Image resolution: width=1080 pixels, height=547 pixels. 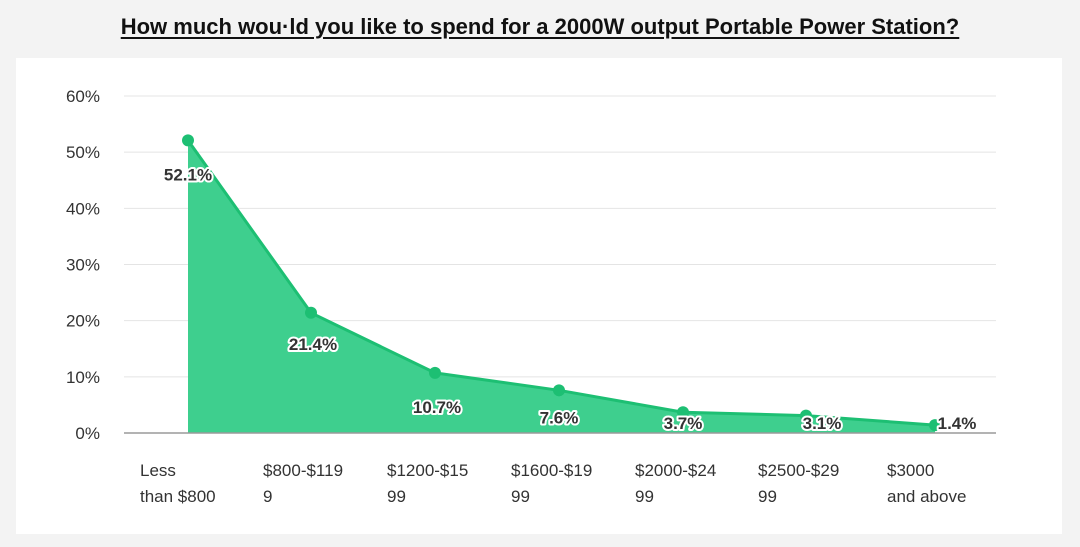 What do you see at coordinates (83, 265) in the screenshot?
I see `y-tick-label: 30%` at bounding box center [83, 265].